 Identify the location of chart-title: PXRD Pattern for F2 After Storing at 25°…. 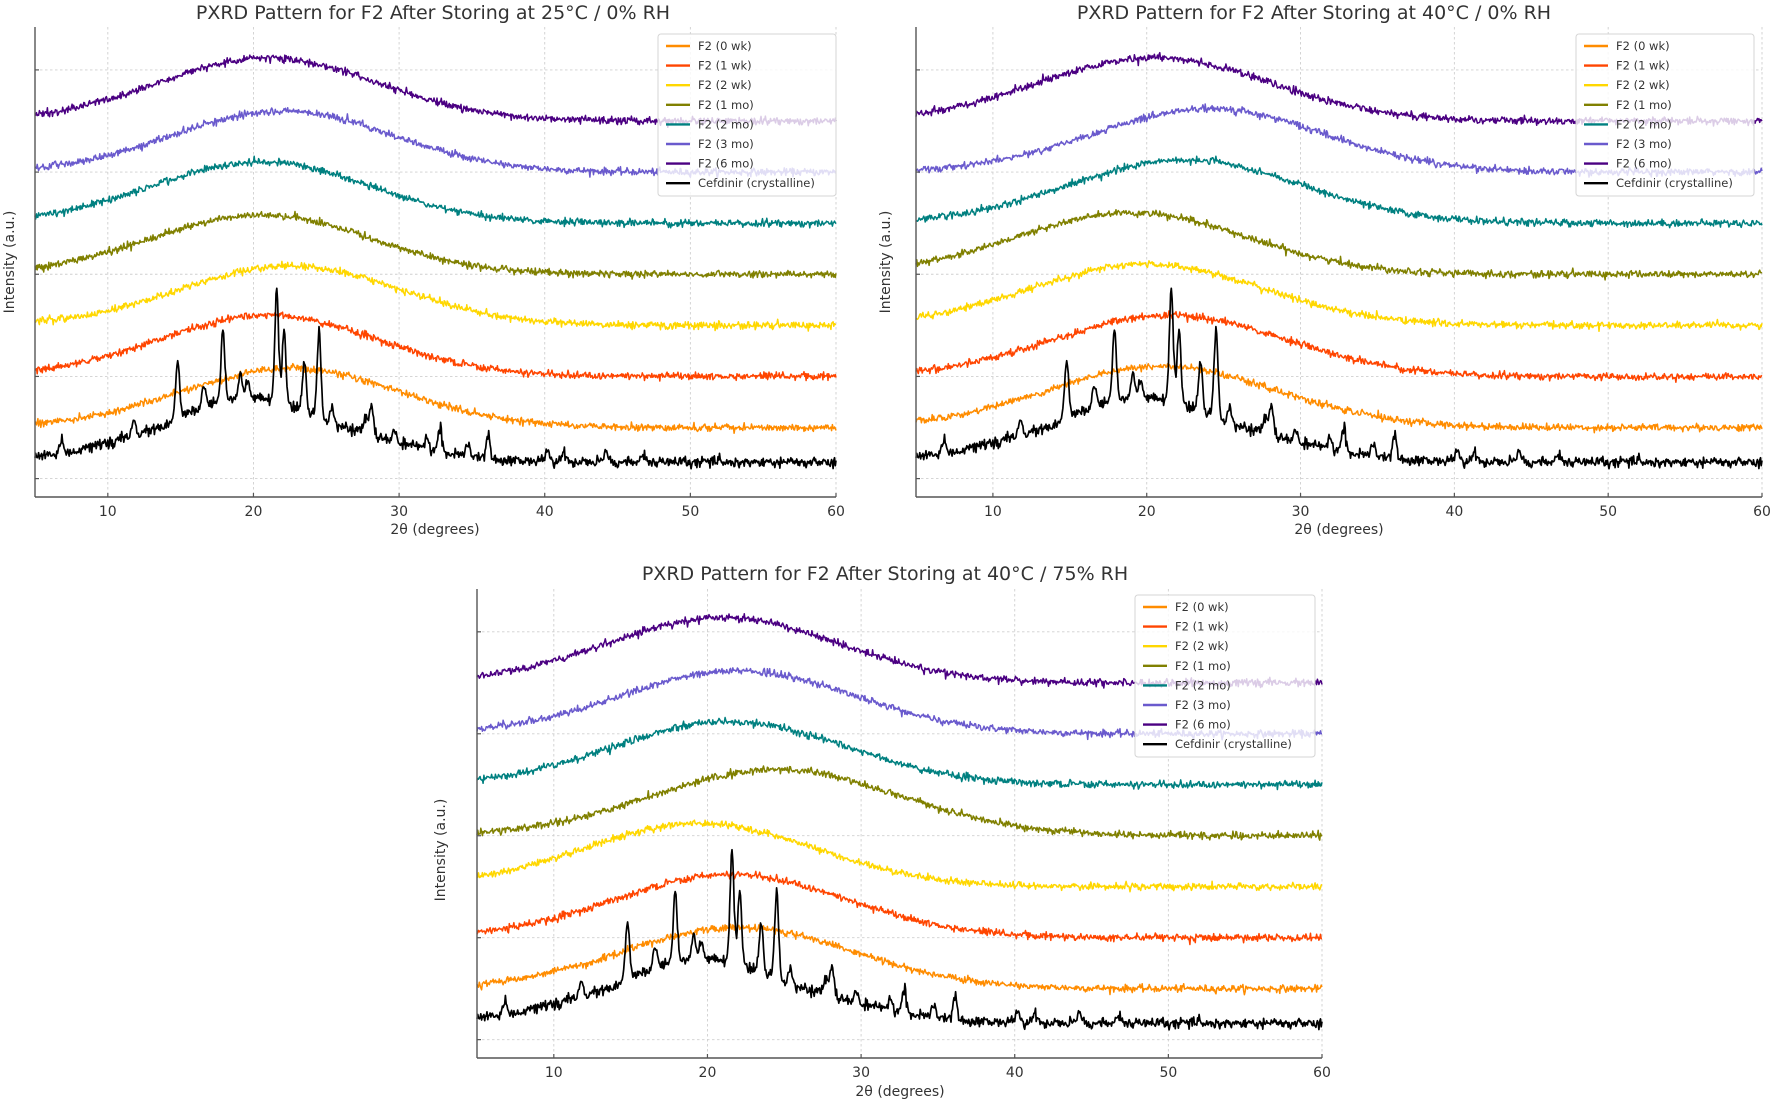
(433, 13).